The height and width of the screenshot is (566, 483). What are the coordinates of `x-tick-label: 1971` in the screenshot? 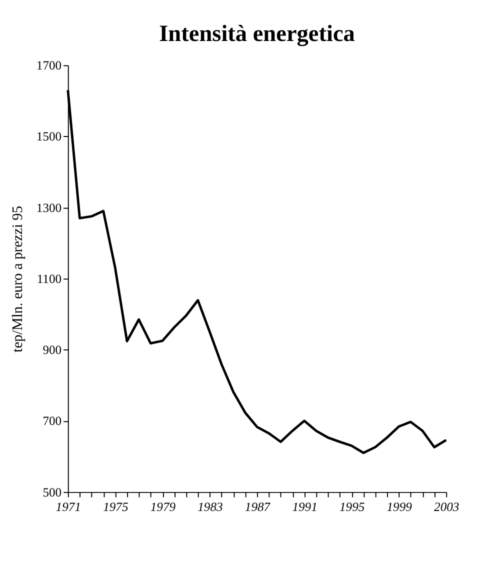 It's located at (68, 507).